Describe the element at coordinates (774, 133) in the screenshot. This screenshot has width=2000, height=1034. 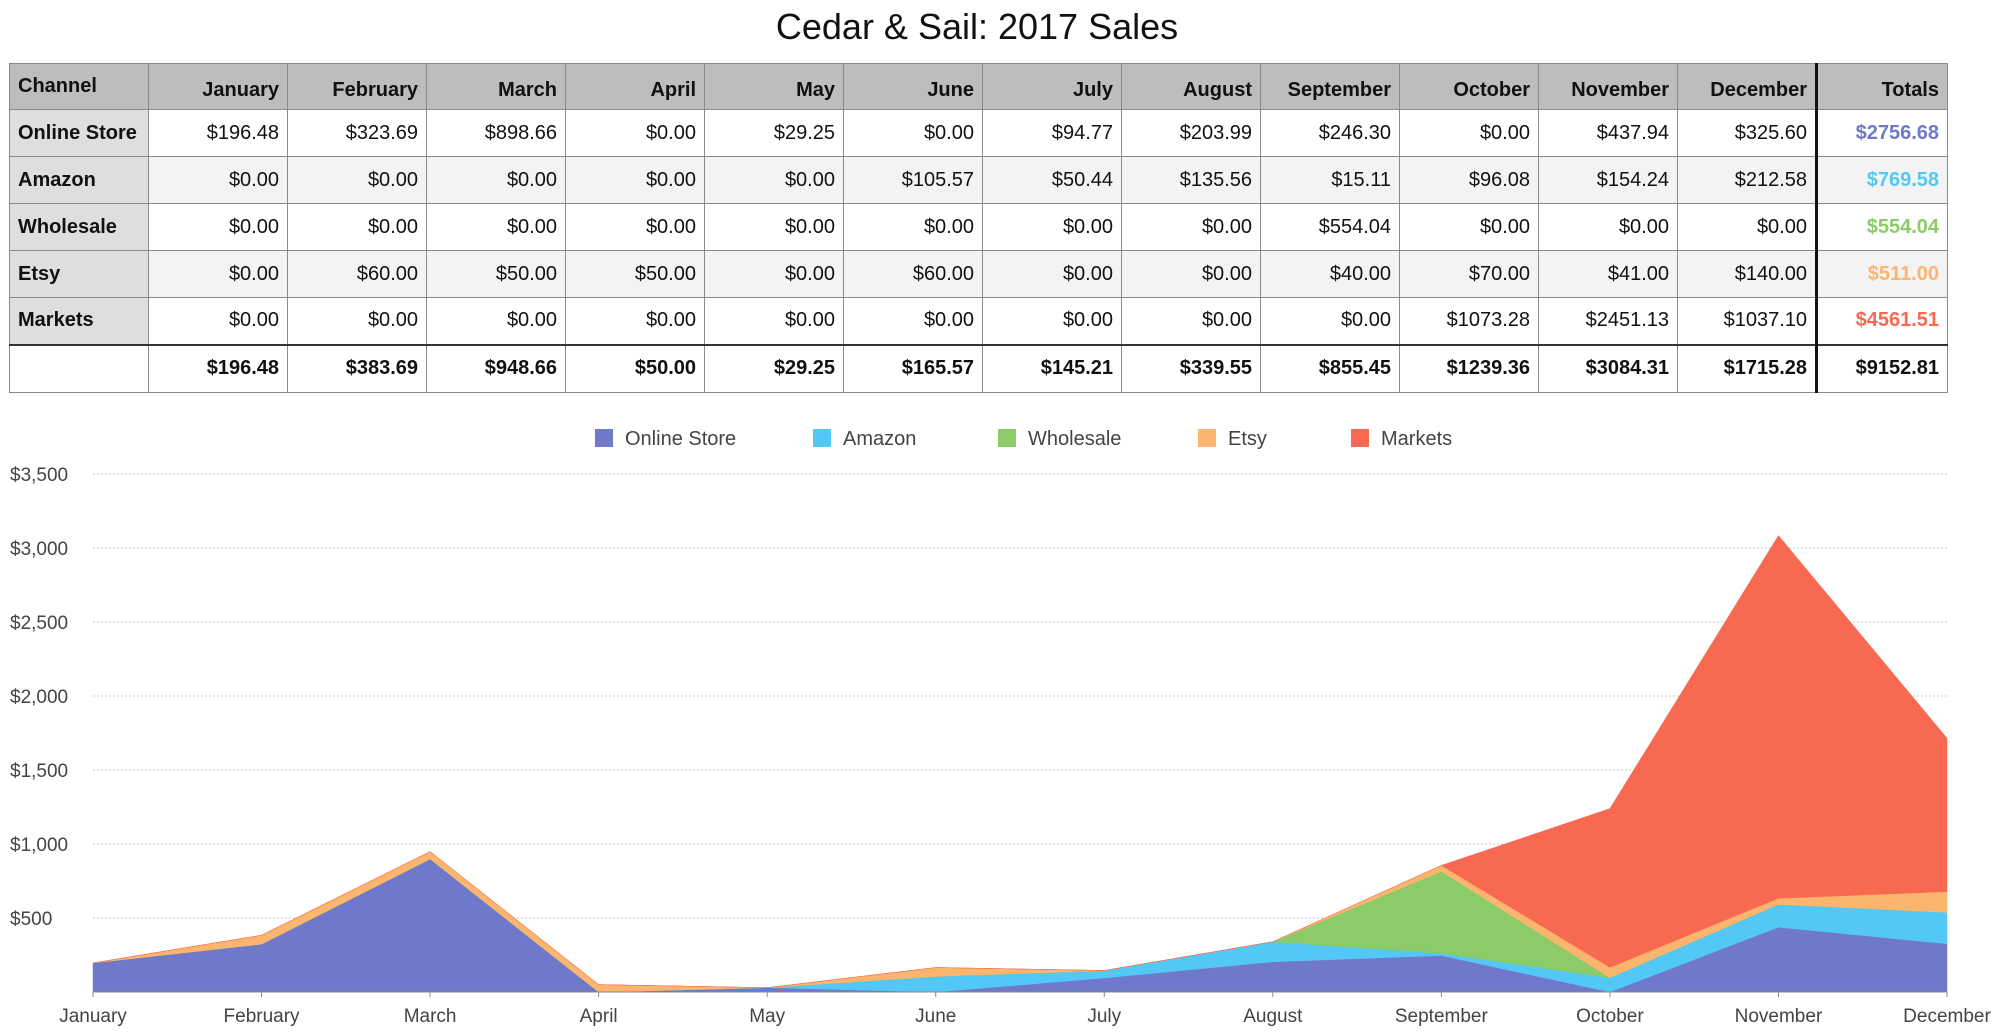
I see `table-cell: $29.25` at that location.